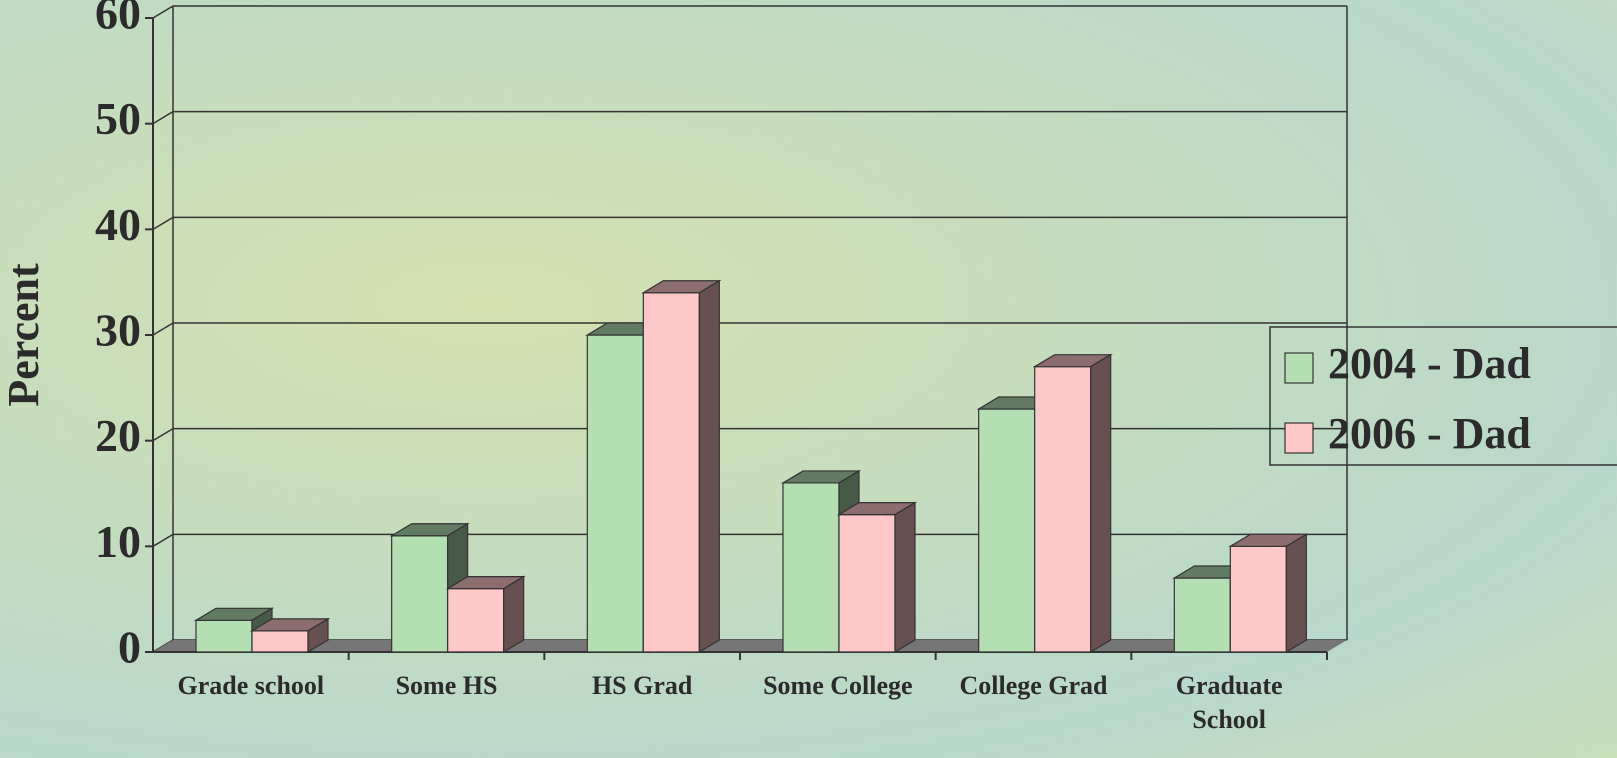 The height and width of the screenshot is (758, 1617). Describe the element at coordinates (118, 541) in the screenshot. I see `y-tick-label: 10` at that location.